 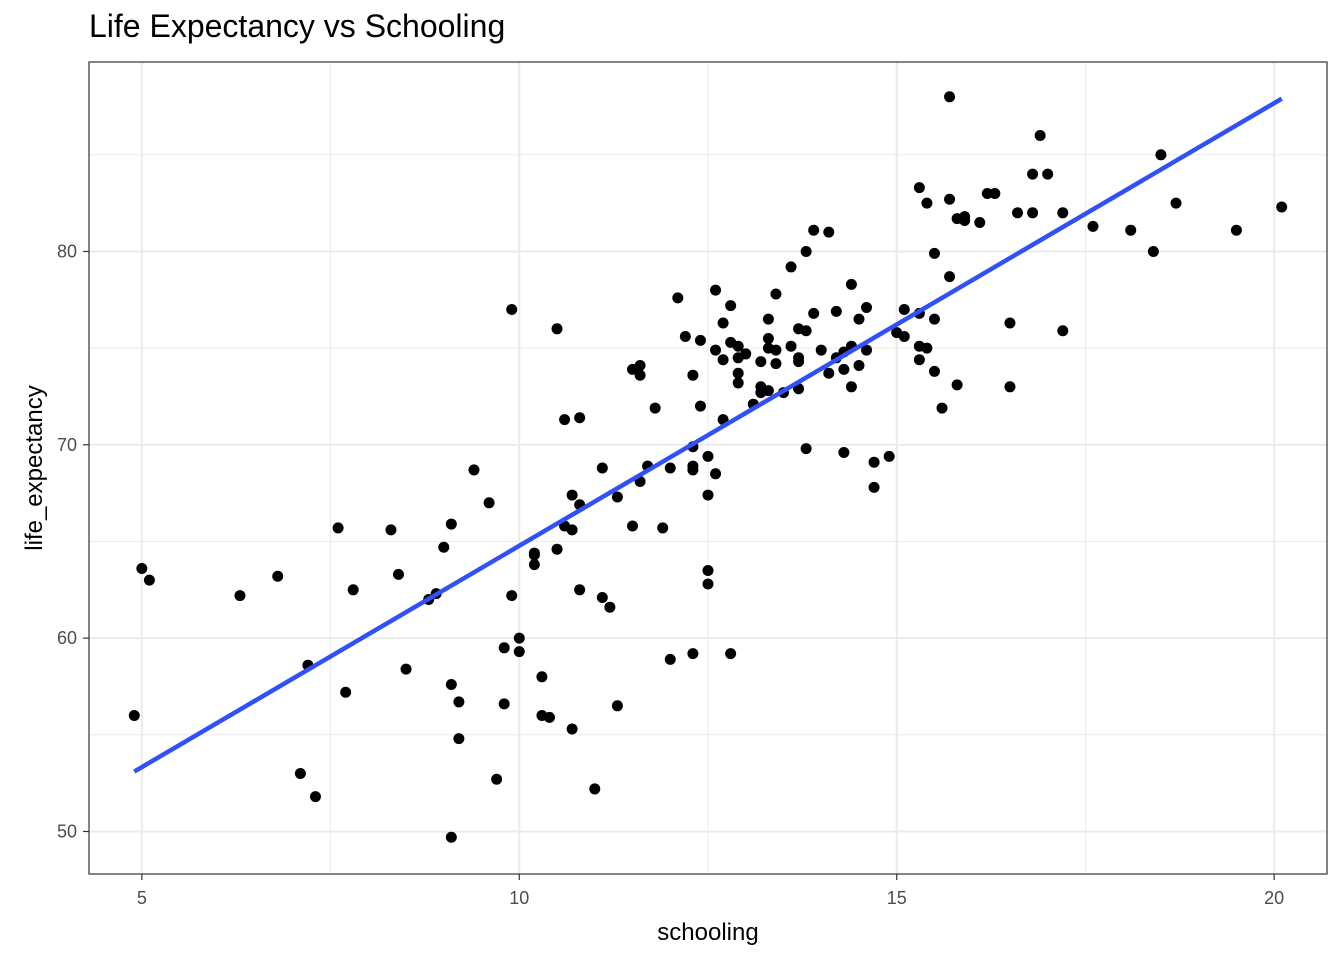 What do you see at coordinates (34, 467) in the screenshot?
I see `y-axis-title: life_expectancy` at bounding box center [34, 467].